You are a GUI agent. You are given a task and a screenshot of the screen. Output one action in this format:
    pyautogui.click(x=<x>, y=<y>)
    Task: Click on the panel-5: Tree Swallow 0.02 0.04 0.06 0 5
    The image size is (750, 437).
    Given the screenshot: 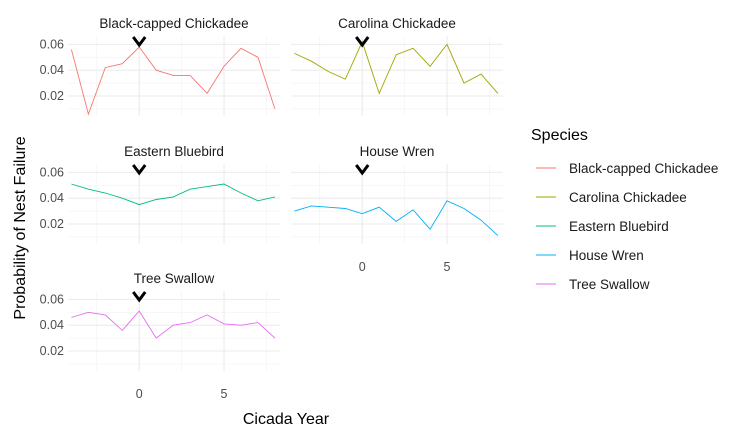 What is the action you would take?
    pyautogui.click(x=160, y=336)
    